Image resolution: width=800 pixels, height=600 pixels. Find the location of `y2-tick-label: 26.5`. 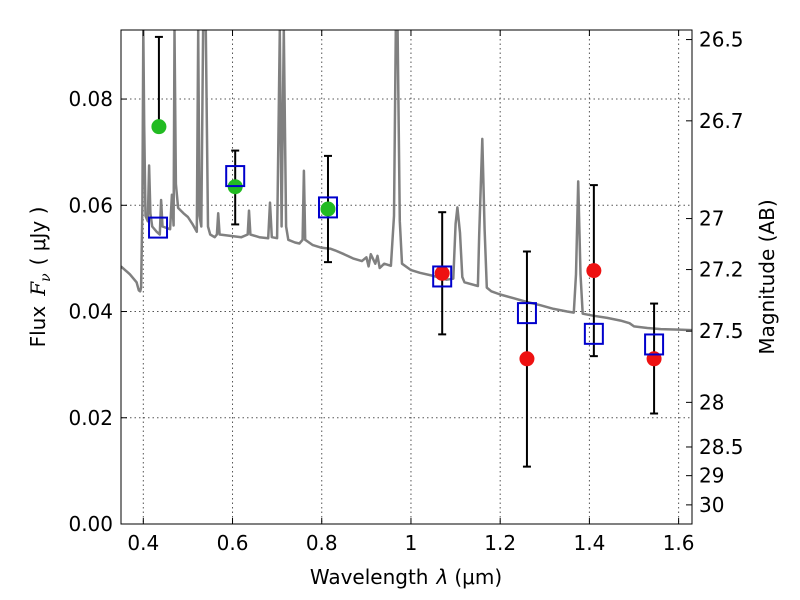

y2-tick-label: 26.5 is located at coordinates (721, 40).